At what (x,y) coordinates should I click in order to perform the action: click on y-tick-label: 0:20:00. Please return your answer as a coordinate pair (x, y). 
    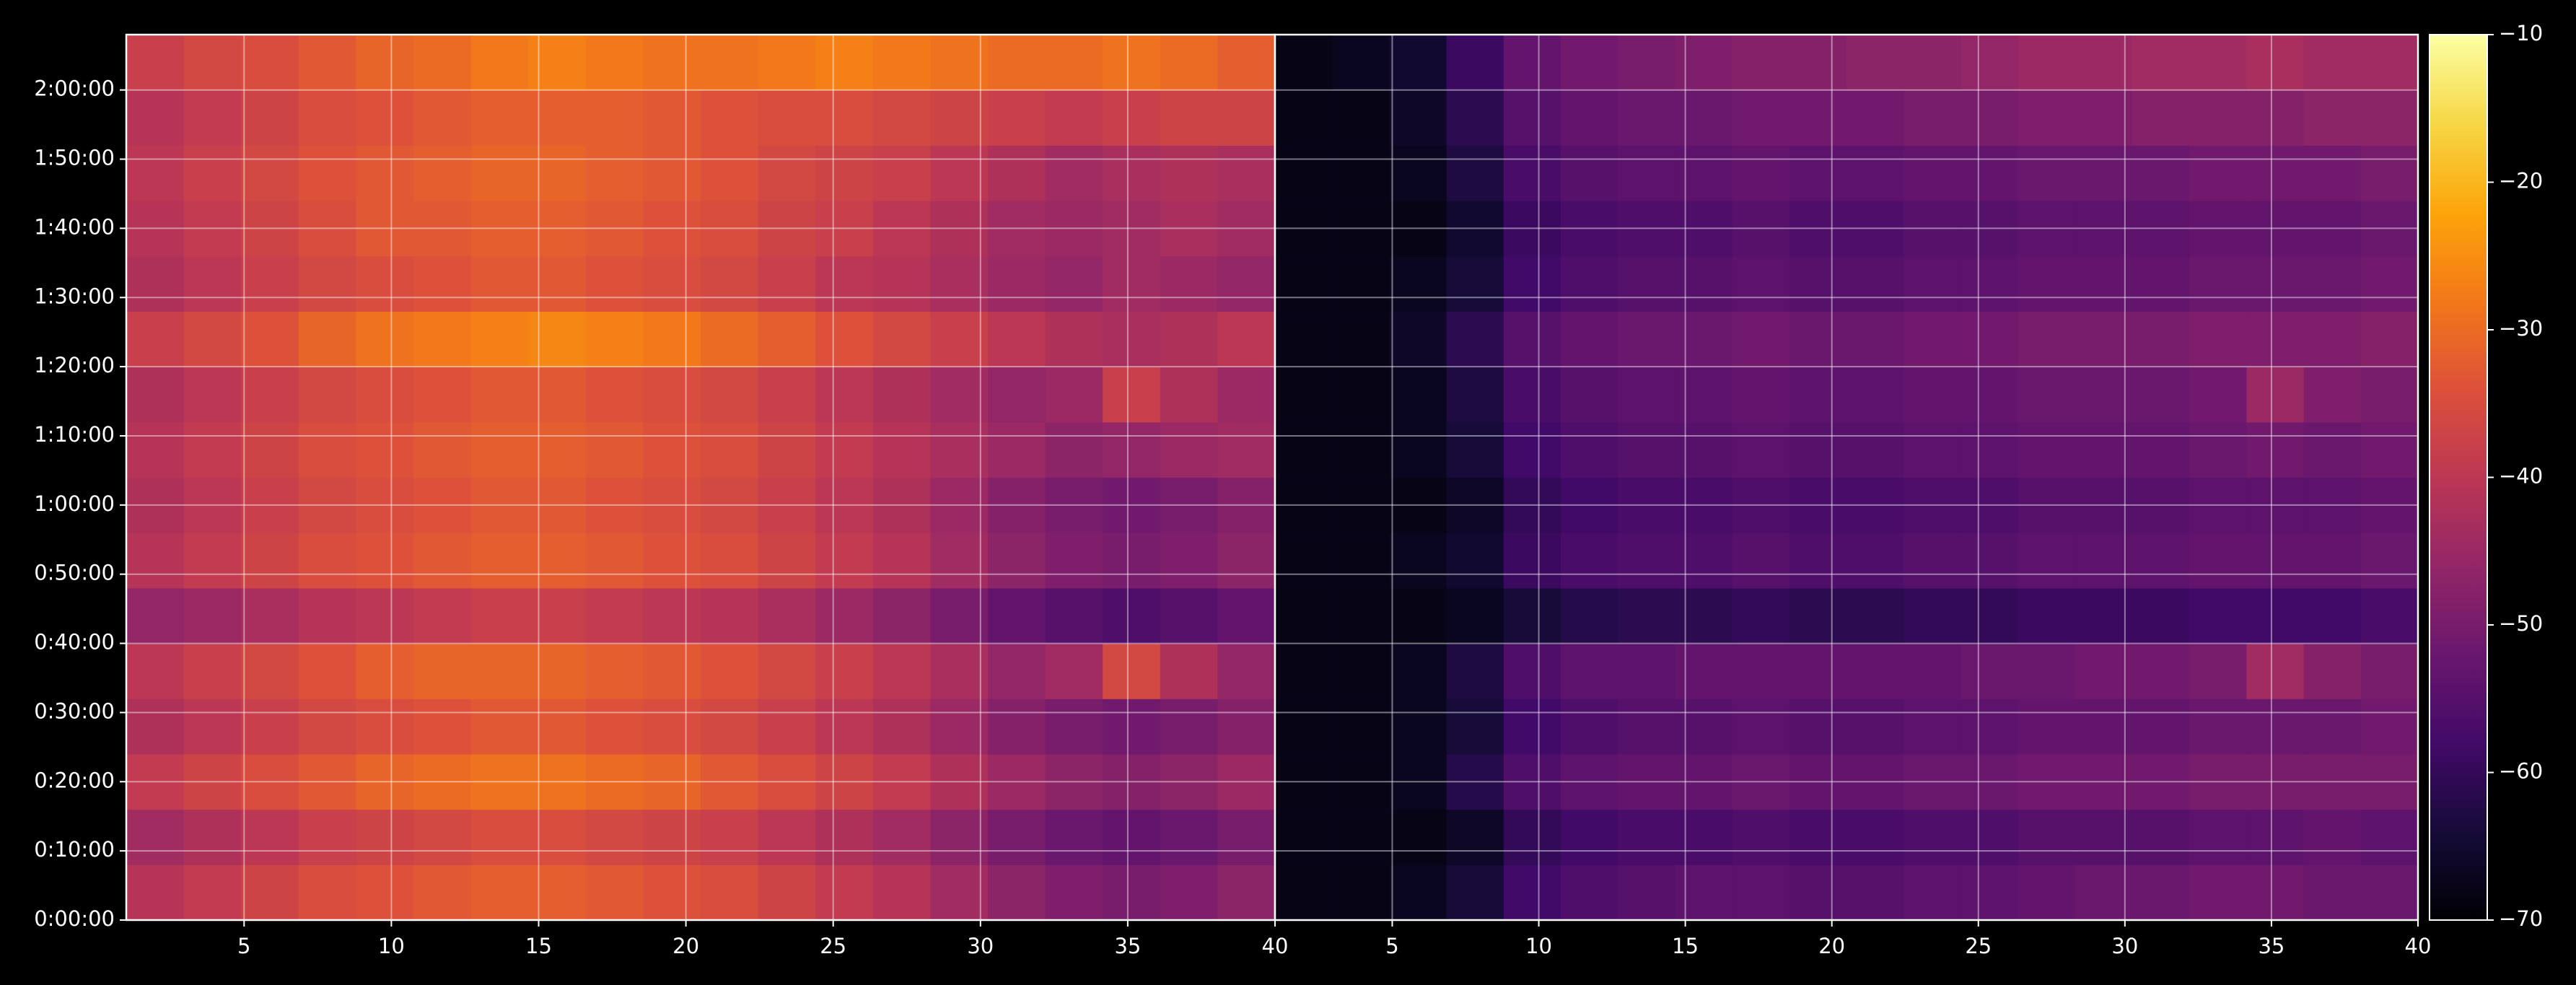
    Looking at the image, I should click on (74, 780).